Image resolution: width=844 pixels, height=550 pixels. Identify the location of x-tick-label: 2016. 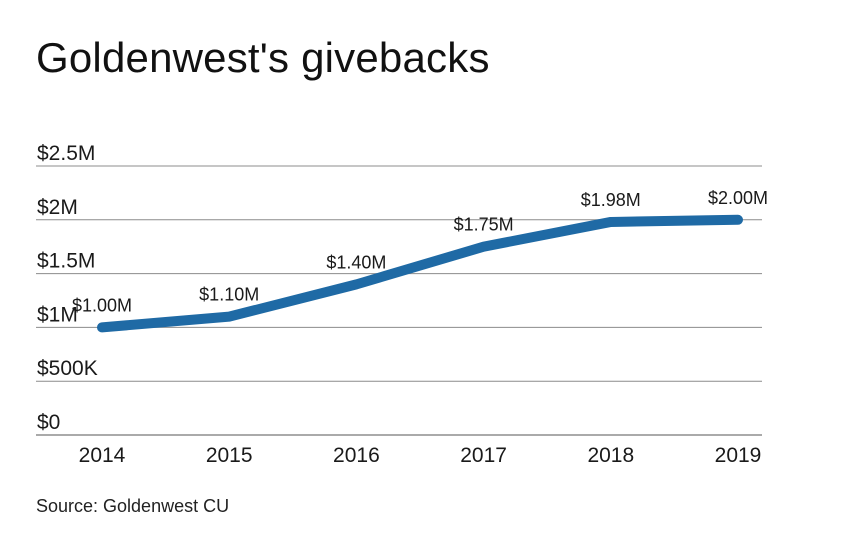
(356, 455).